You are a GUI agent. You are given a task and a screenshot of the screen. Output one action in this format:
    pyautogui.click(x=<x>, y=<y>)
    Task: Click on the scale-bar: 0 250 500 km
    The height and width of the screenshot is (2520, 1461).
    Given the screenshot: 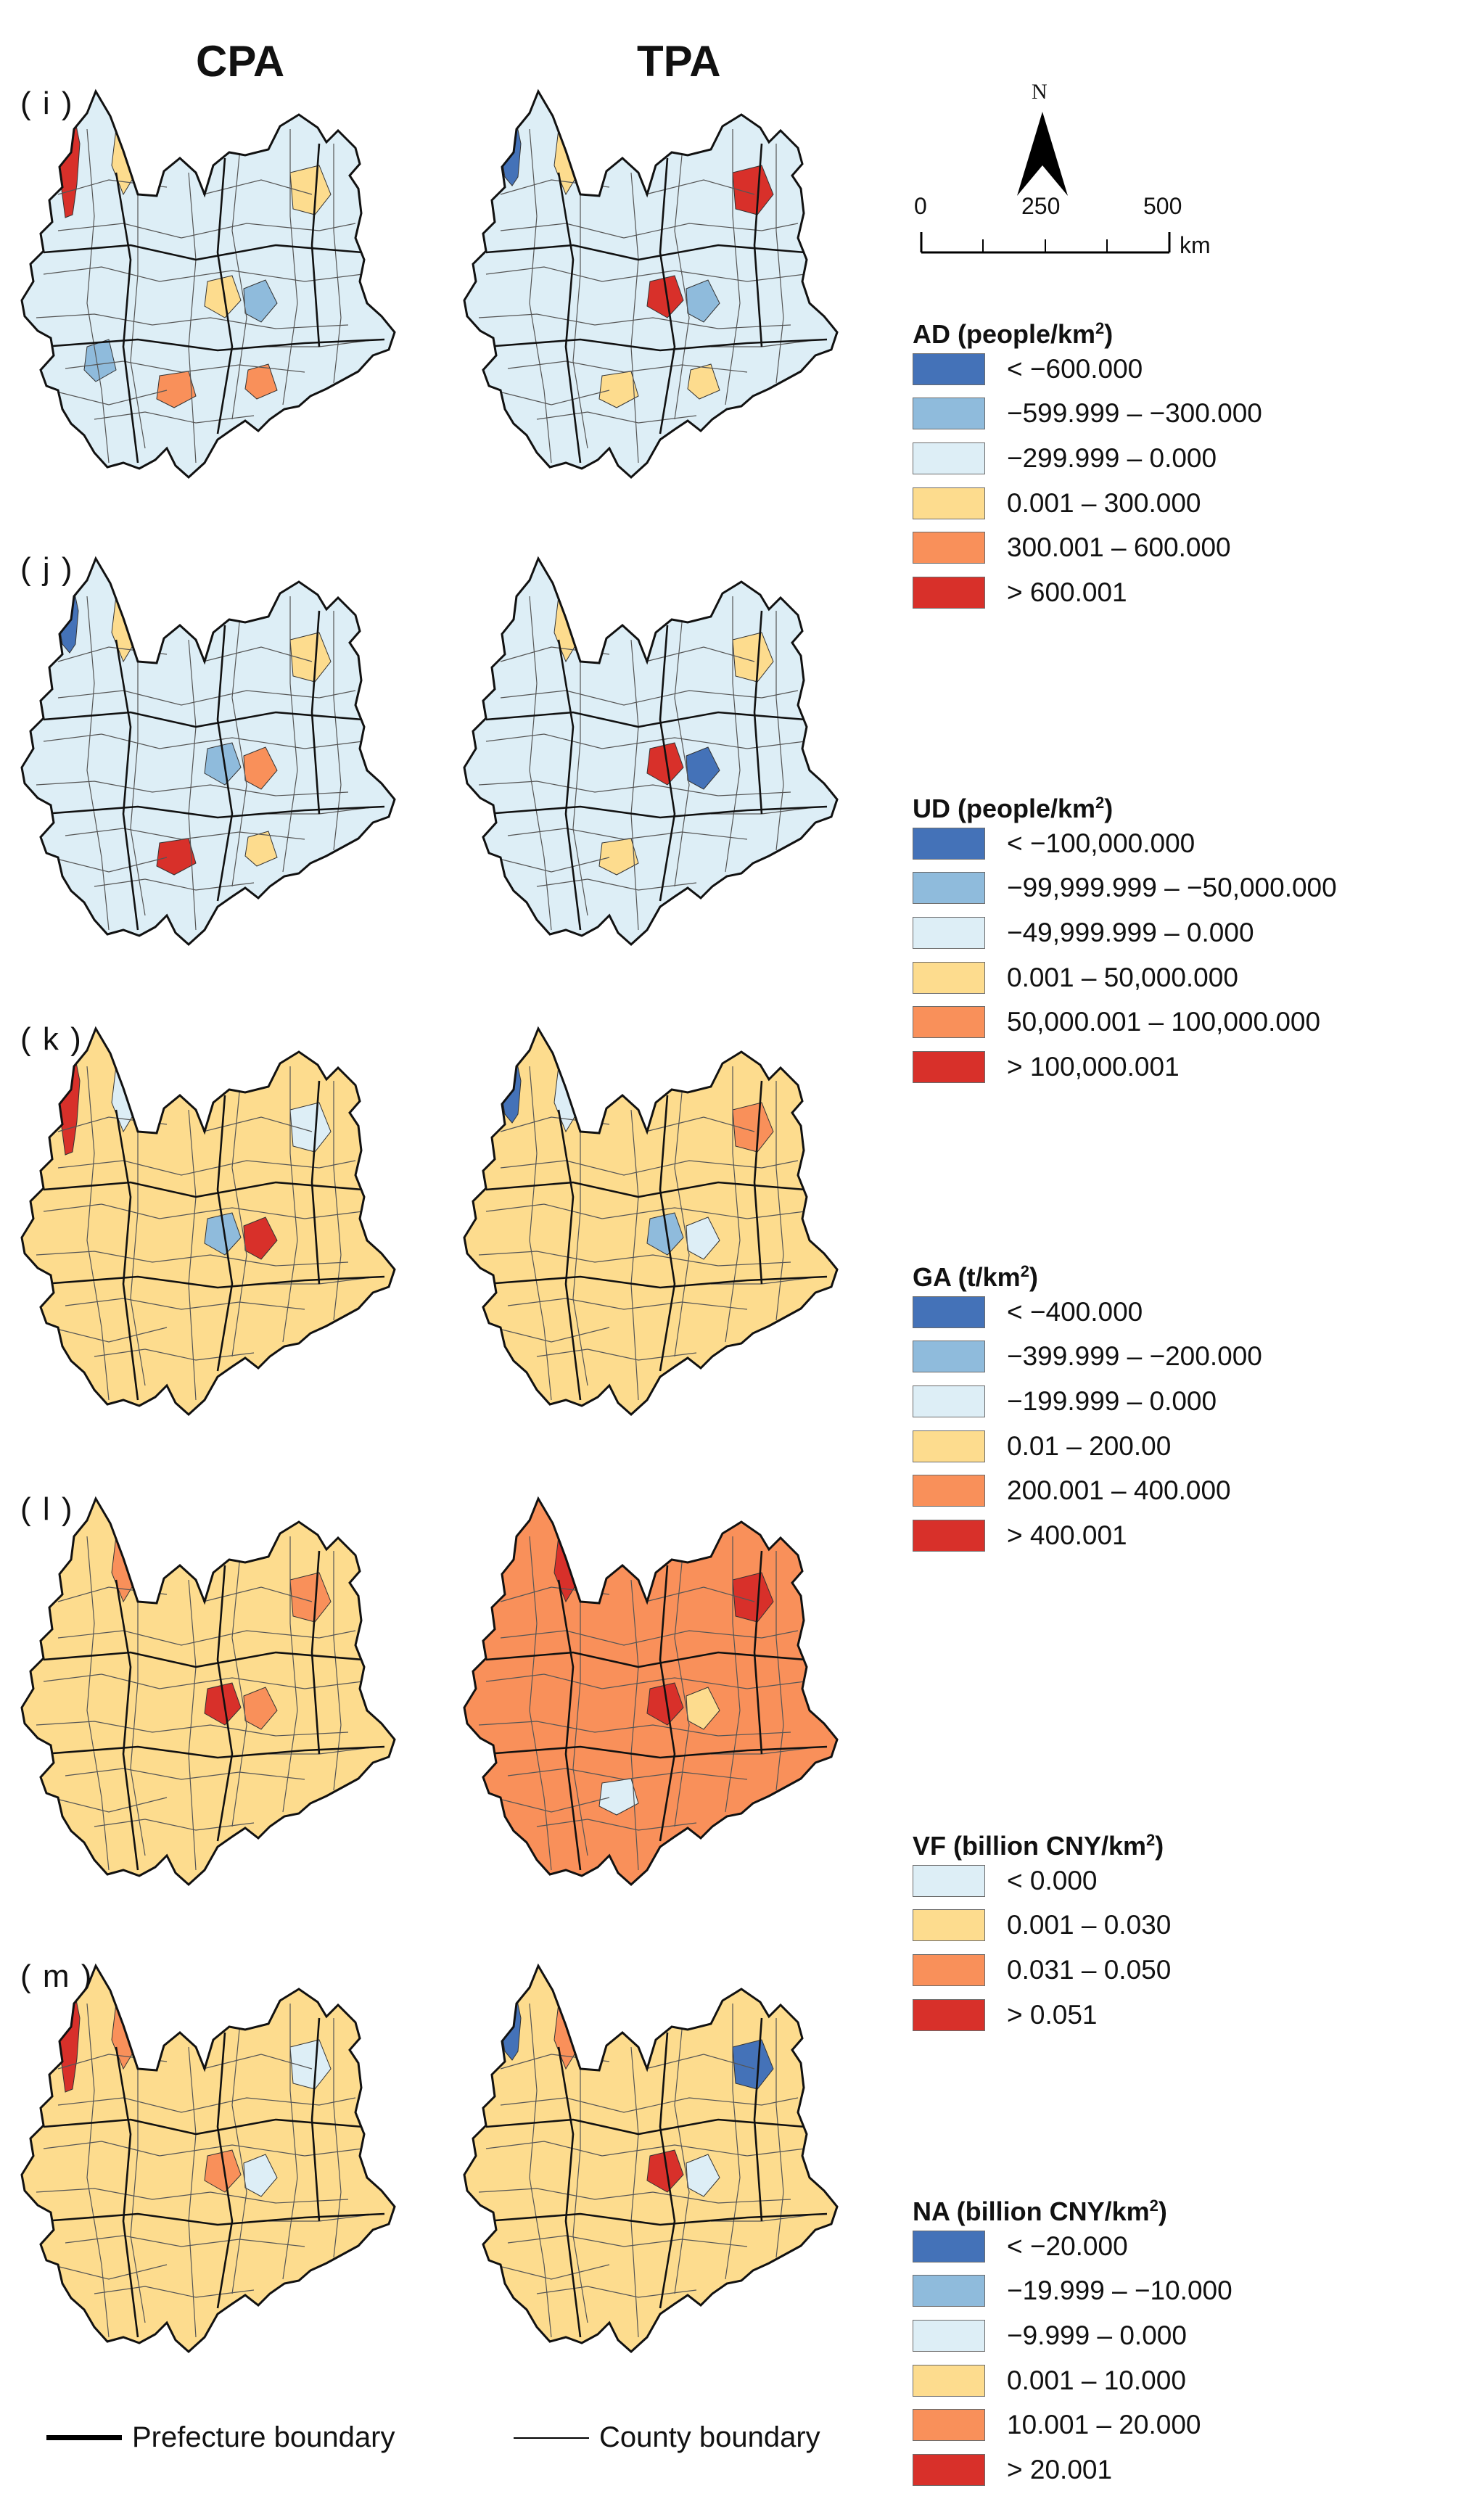 What is the action you would take?
    pyautogui.click(x=1065, y=227)
    